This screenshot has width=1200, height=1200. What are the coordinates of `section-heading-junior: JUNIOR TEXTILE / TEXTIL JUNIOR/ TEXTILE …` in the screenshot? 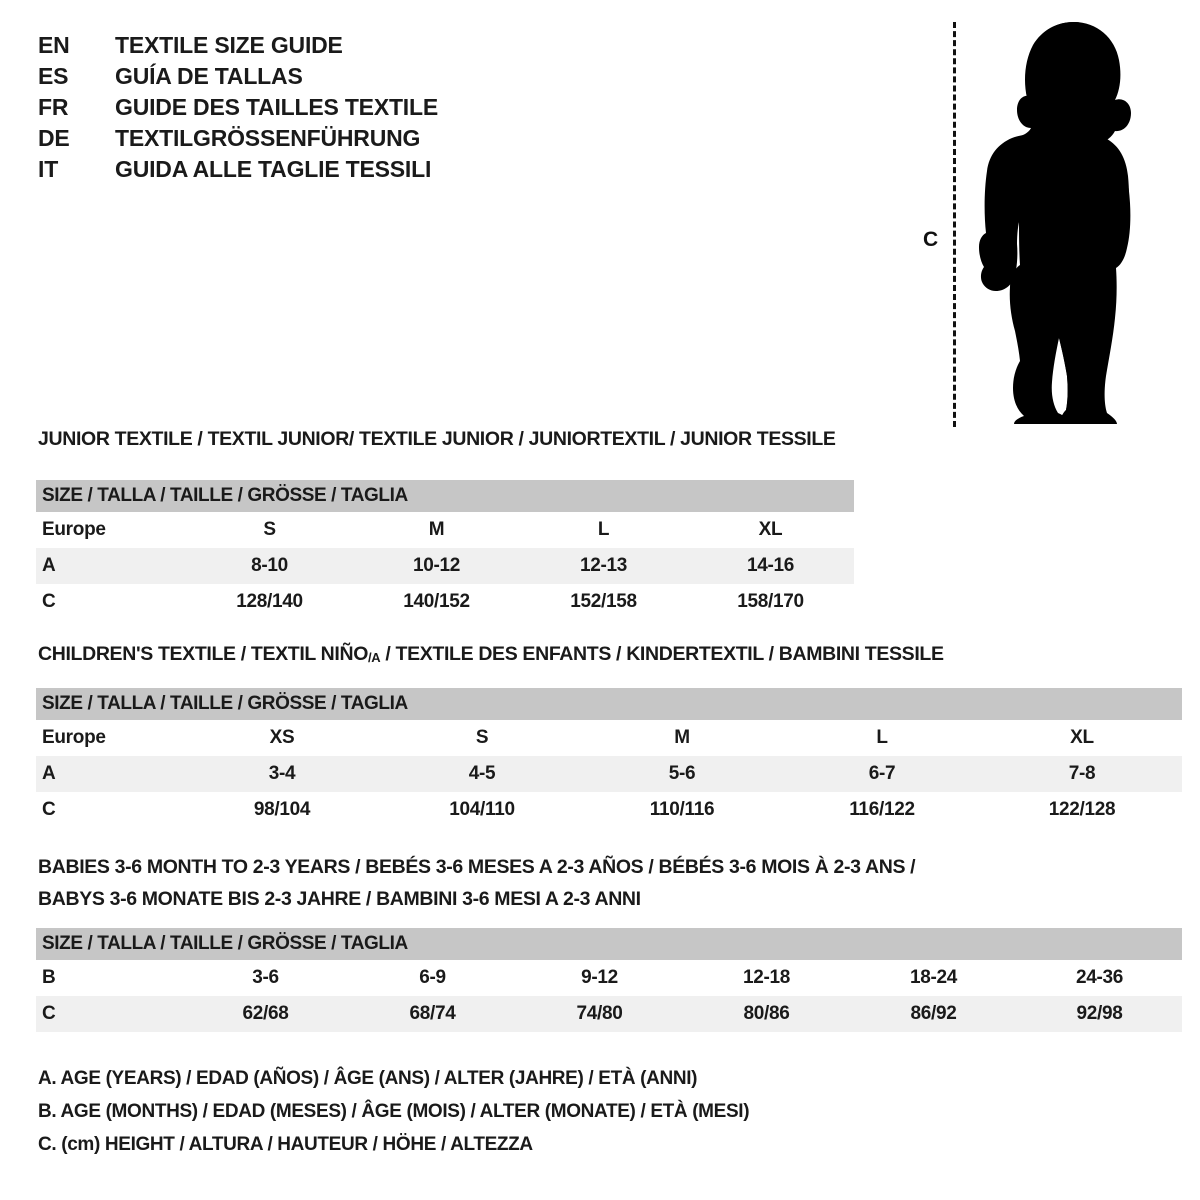 It's located at (437, 439).